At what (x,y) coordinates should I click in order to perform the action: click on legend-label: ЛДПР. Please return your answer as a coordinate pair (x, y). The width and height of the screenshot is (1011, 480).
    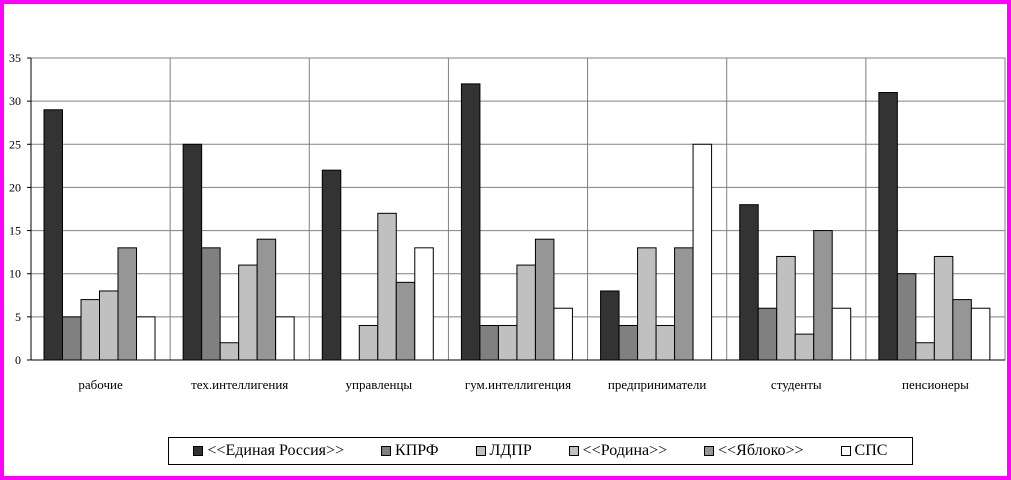
    Looking at the image, I should click on (510, 450).